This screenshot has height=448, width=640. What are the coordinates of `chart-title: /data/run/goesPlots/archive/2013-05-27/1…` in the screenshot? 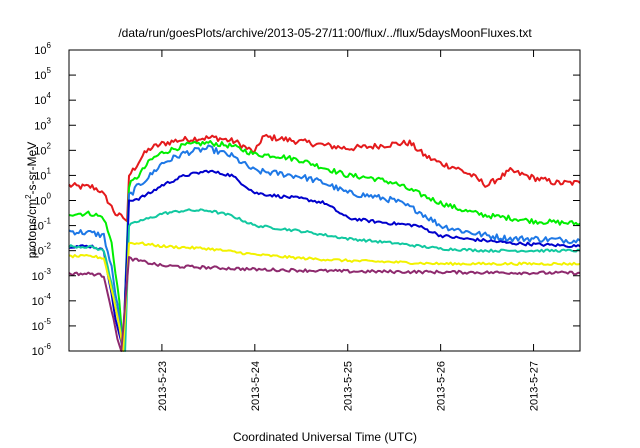 It's located at (325, 33).